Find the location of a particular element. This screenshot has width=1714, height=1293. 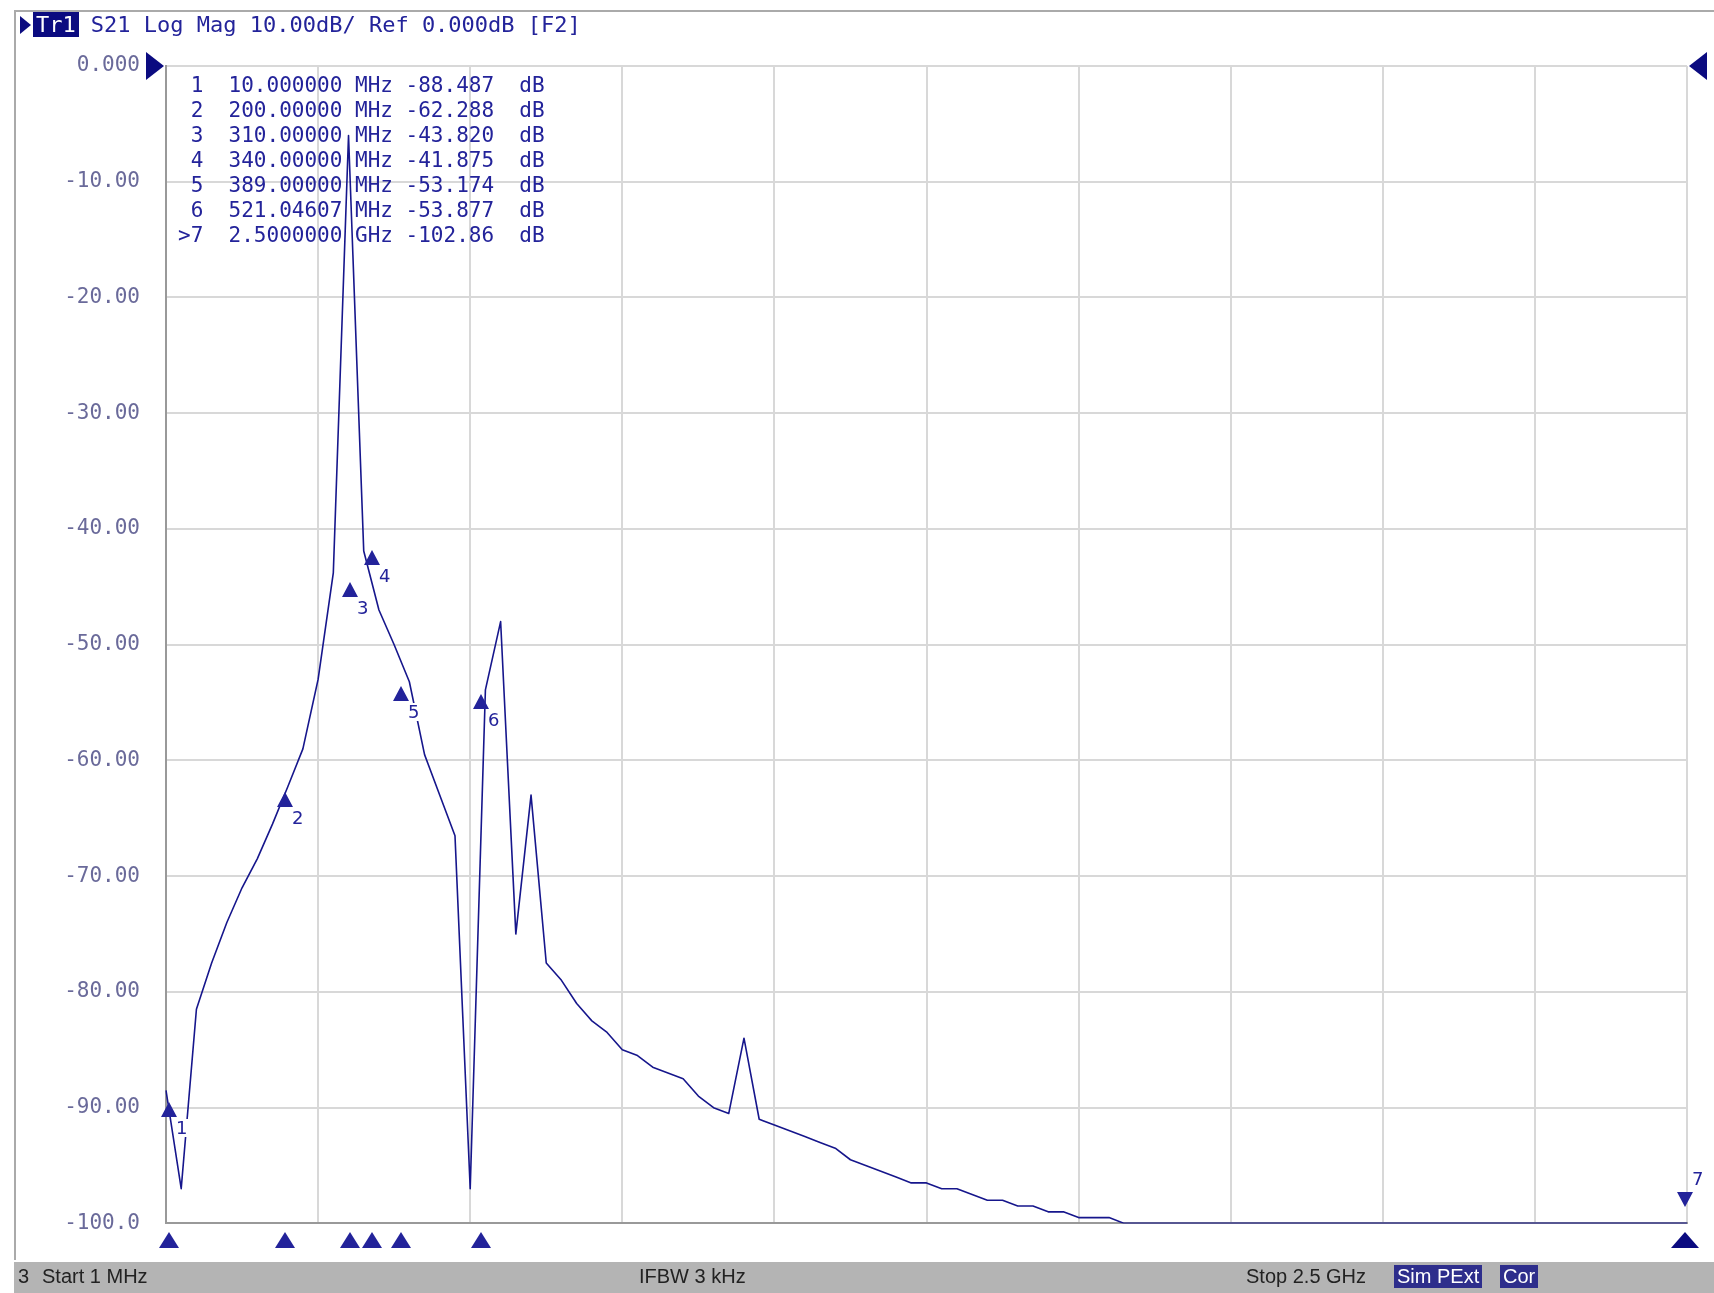

y-tick-label: -20.00 is located at coordinates (102, 295).